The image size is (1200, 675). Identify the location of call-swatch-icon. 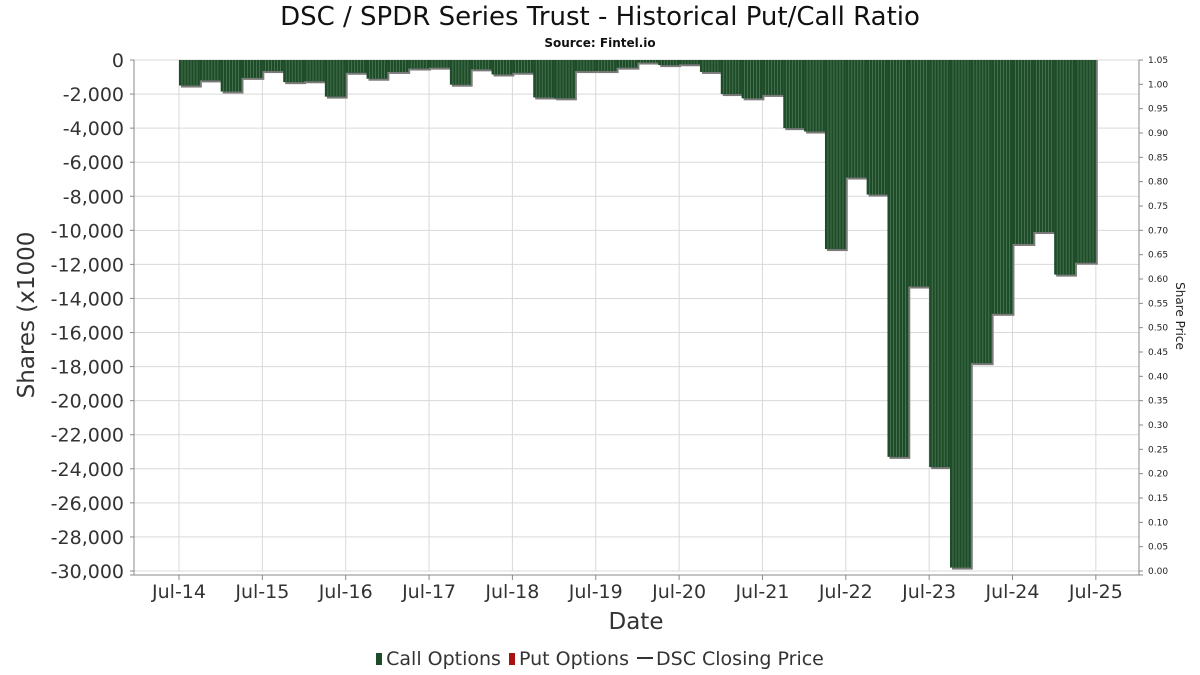
(379, 659).